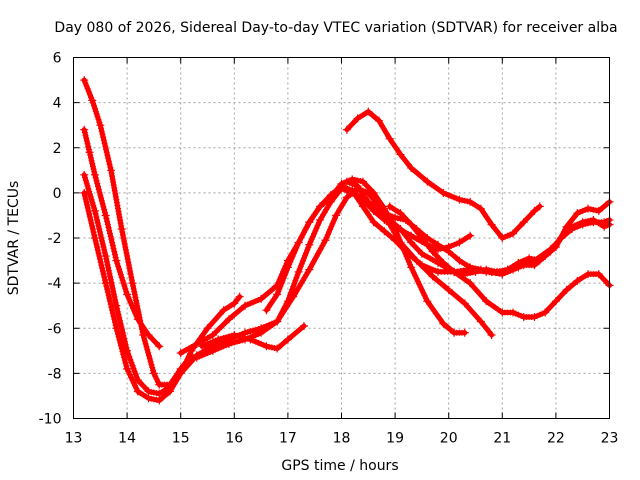 This screenshot has width=640, height=480. I want to click on y-tick-label: -10, so click(50, 420).